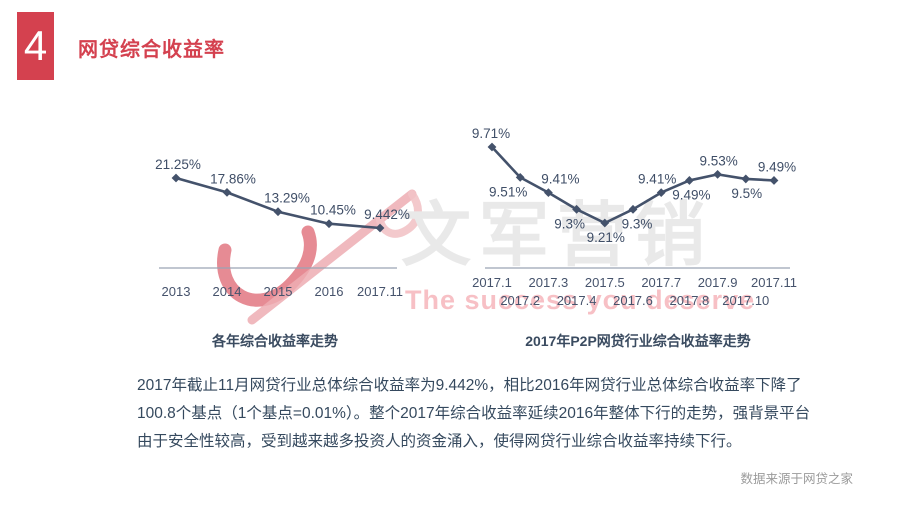  What do you see at coordinates (606, 237) in the screenshot?
I see `svg-text: 9.21%` at bounding box center [606, 237].